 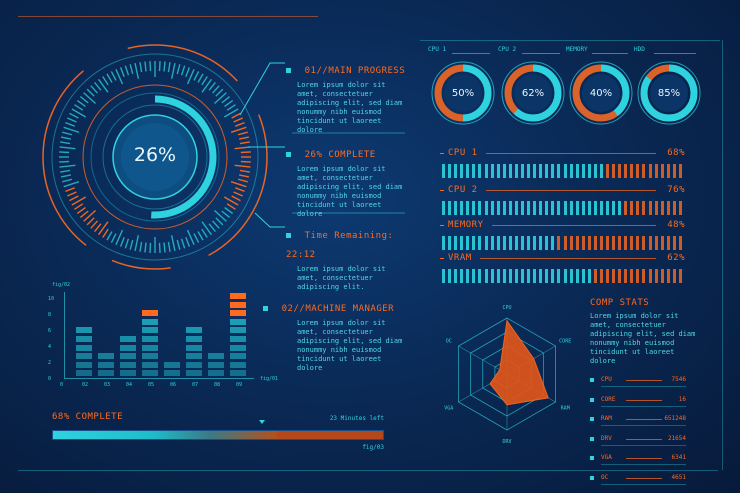 I want to click on connector-lines, so click(x=322, y=145).